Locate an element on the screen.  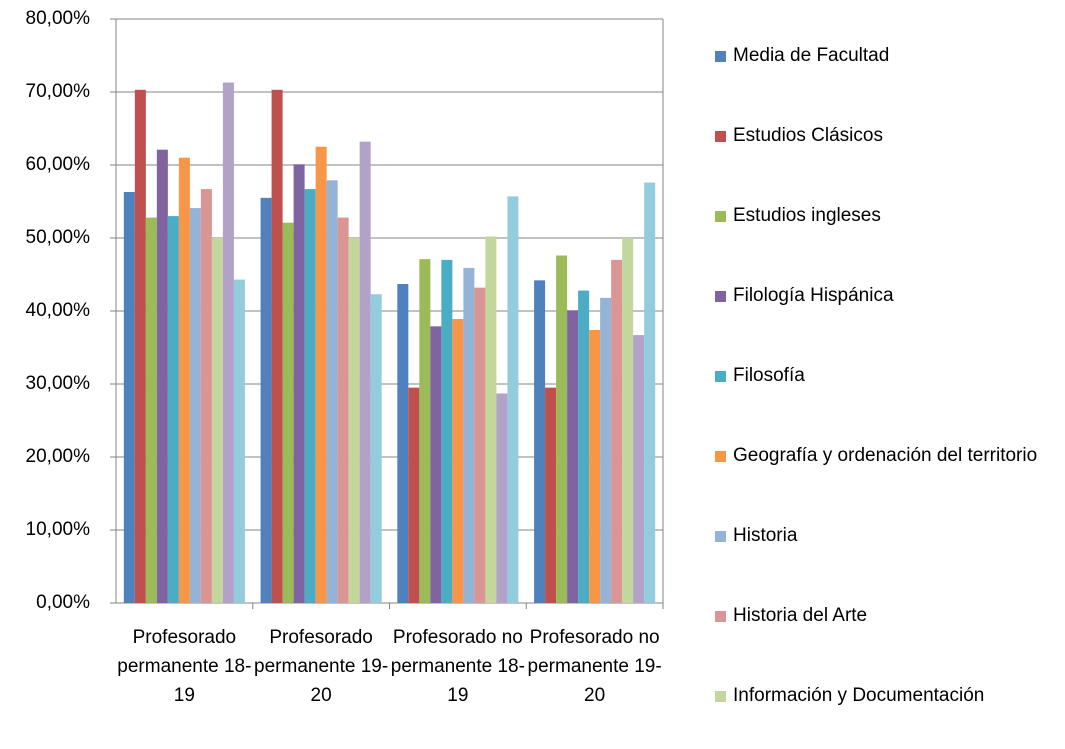
y-tick-label: 80,00% is located at coordinates (58, 18).